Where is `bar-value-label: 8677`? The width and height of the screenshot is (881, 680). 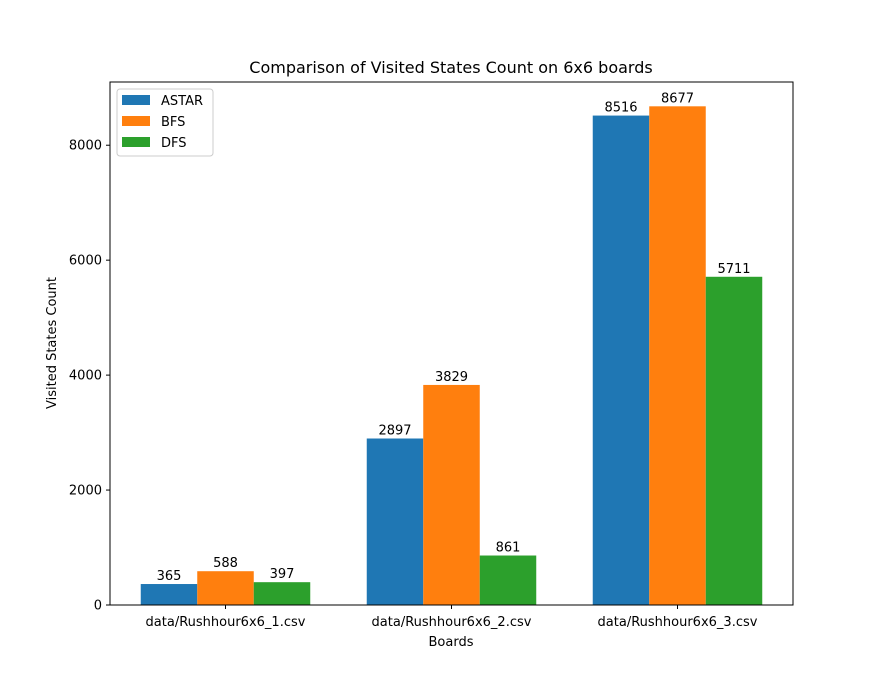 bar-value-label: 8677 is located at coordinates (677, 98).